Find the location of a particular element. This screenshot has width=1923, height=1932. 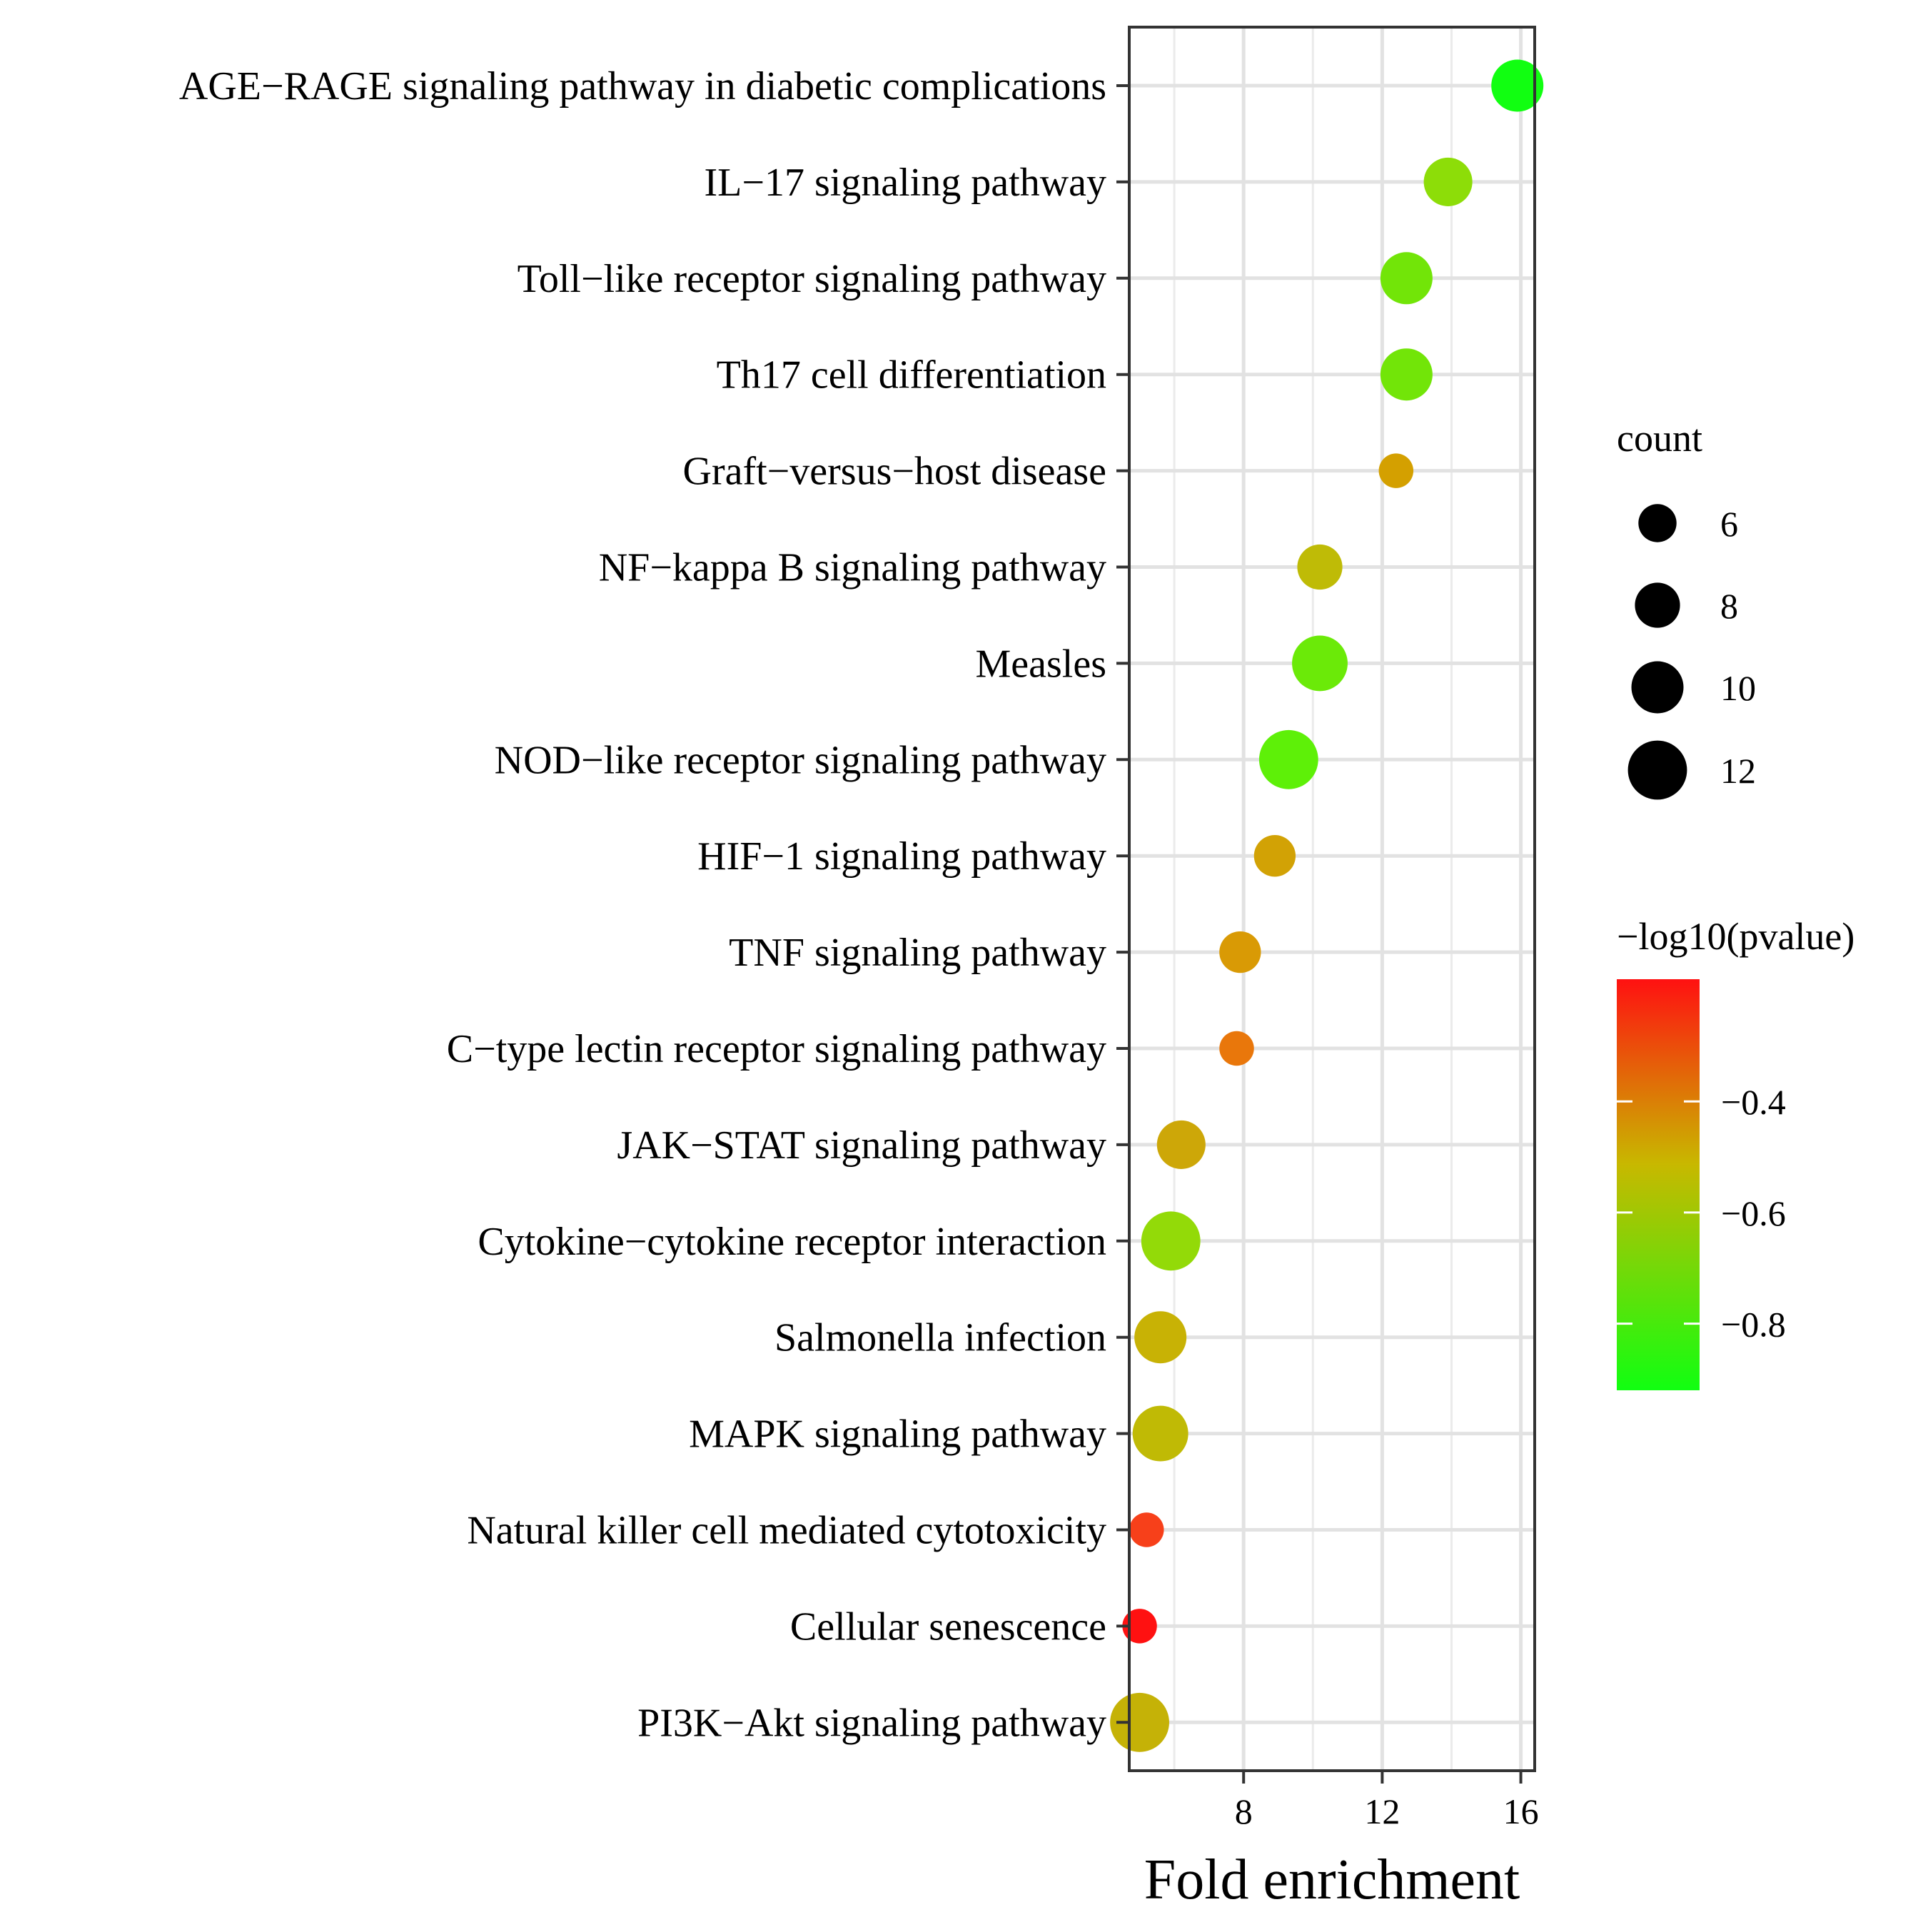

x-axis-title: Fold enrichment is located at coordinates (1332, 1879).